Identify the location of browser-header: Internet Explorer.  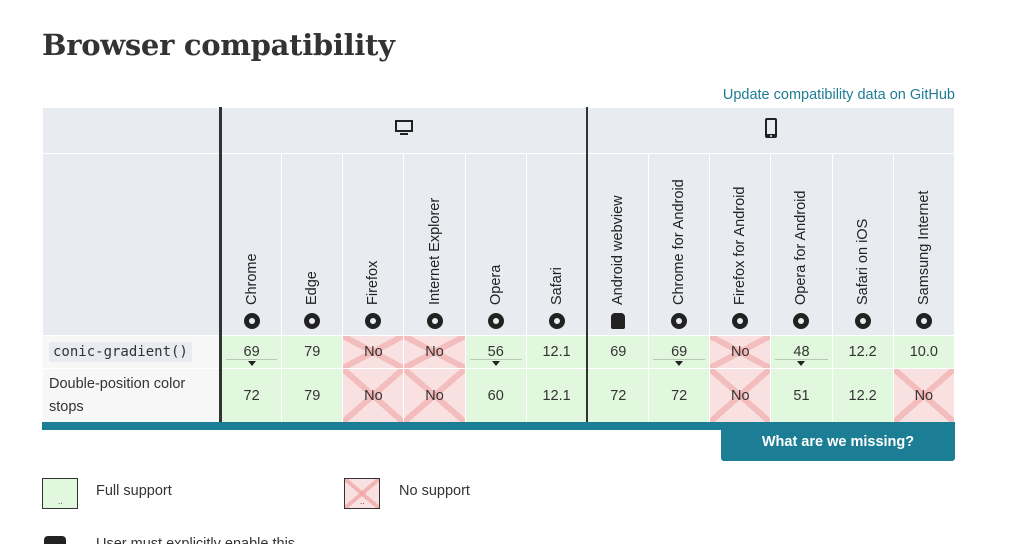
(434, 244).